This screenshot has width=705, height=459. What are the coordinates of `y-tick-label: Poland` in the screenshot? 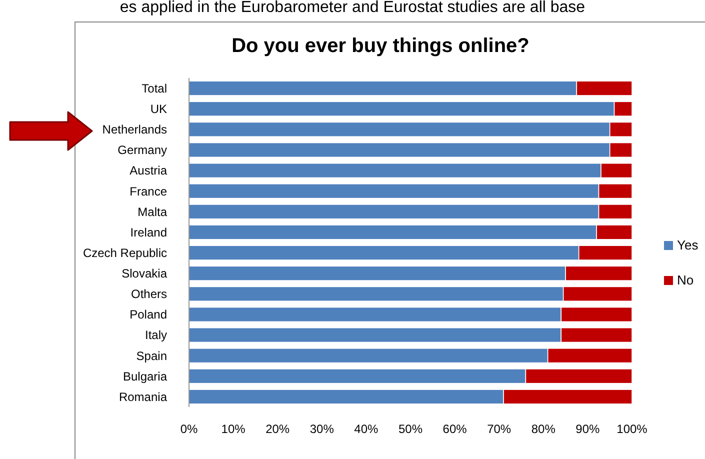 It's located at (148, 315).